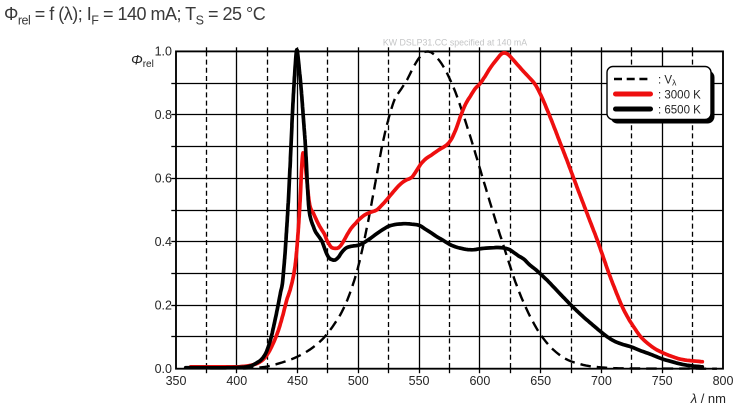 The height and width of the screenshot is (414, 737). I want to click on svg-text: 0.4, so click(163, 242).